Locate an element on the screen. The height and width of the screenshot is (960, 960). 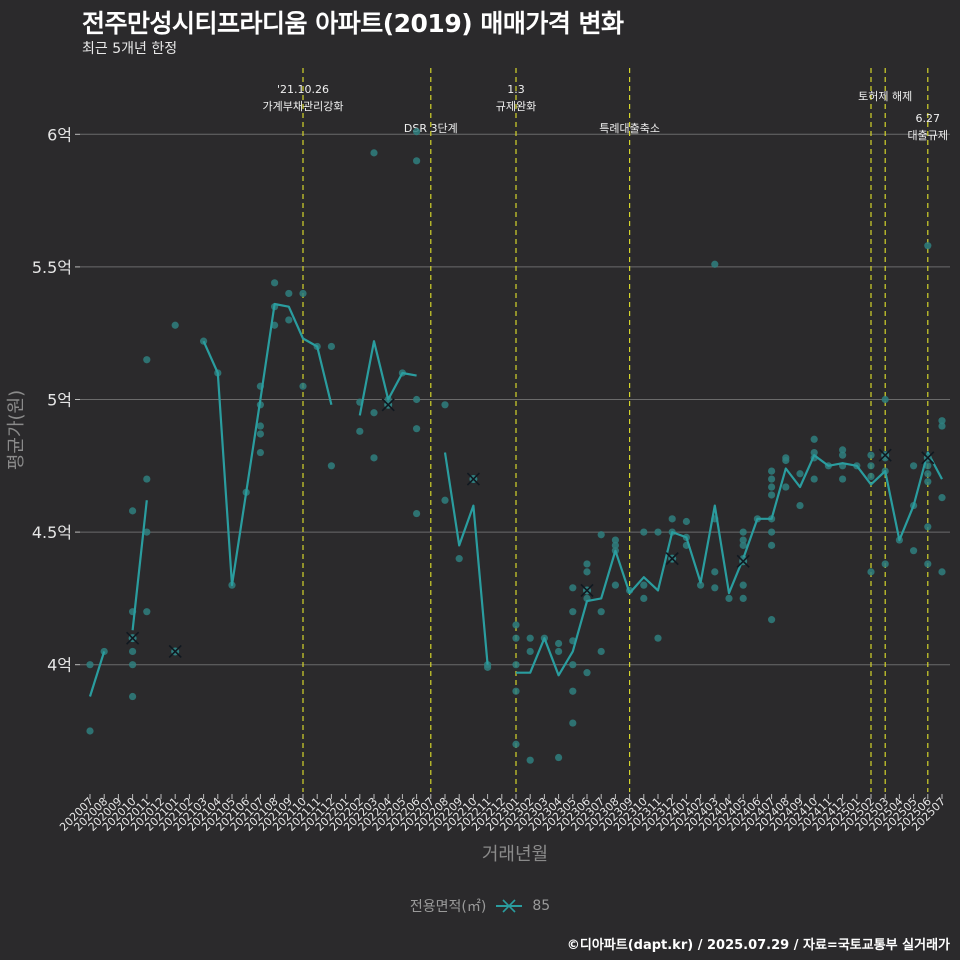
y-tick-label: 4.5억 is located at coordinates (52, 532).